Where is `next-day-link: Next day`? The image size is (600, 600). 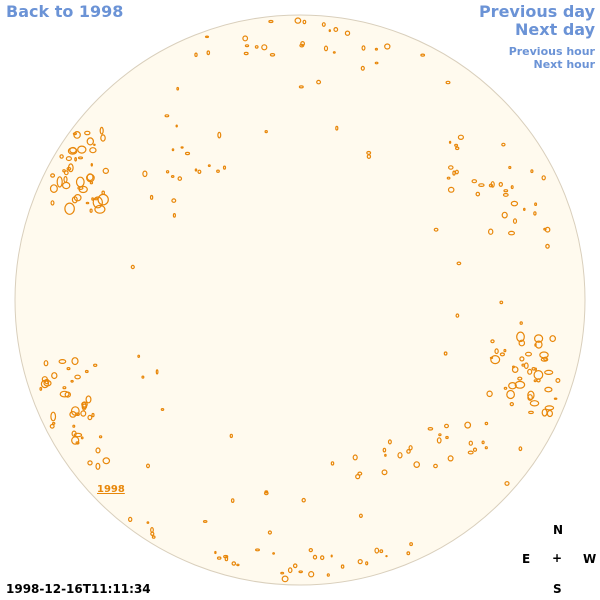 next-day-link: Next day is located at coordinates (555, 29).